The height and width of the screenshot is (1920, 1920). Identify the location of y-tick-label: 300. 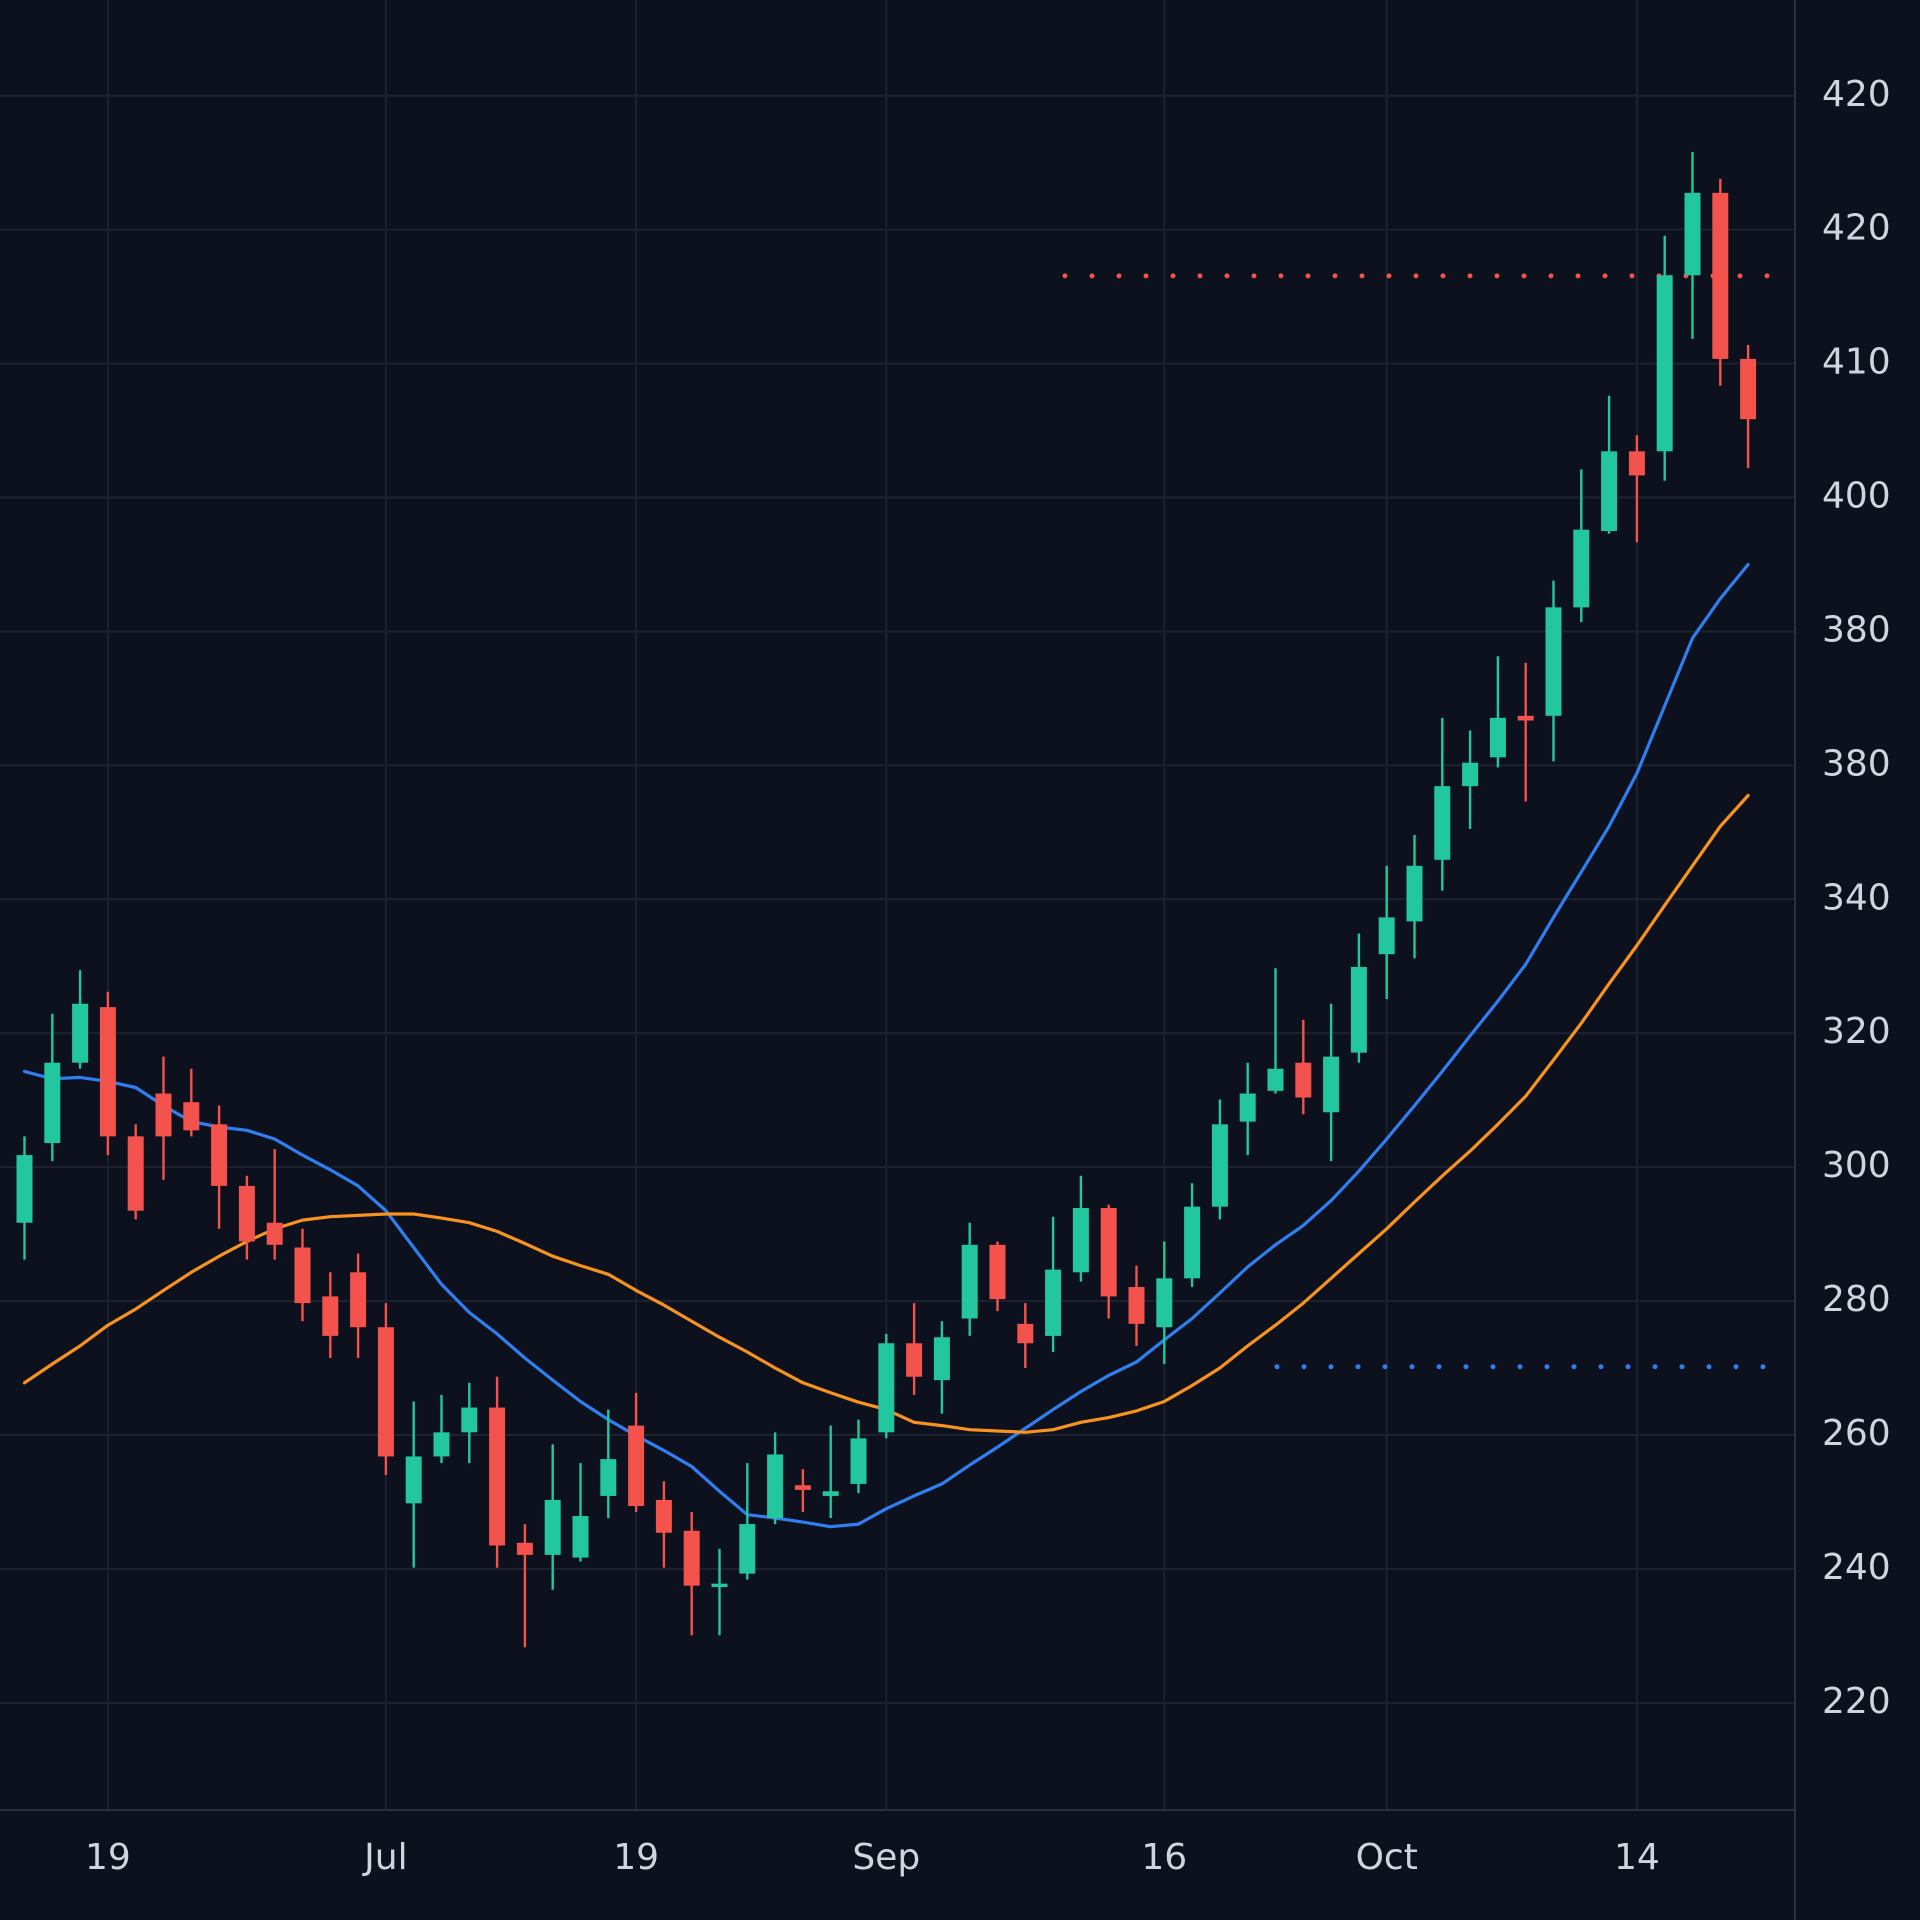
(1856, 1165).